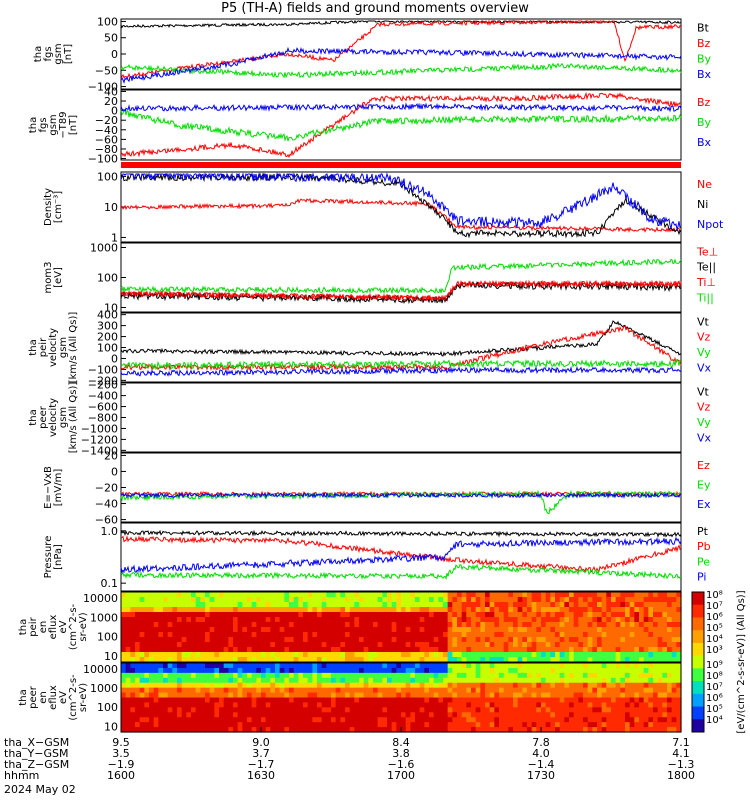 The image size is (750, 800). Describe the element at coordinates (121, 775) in the screenshot. I see `x-row-value: 1600` at that location.